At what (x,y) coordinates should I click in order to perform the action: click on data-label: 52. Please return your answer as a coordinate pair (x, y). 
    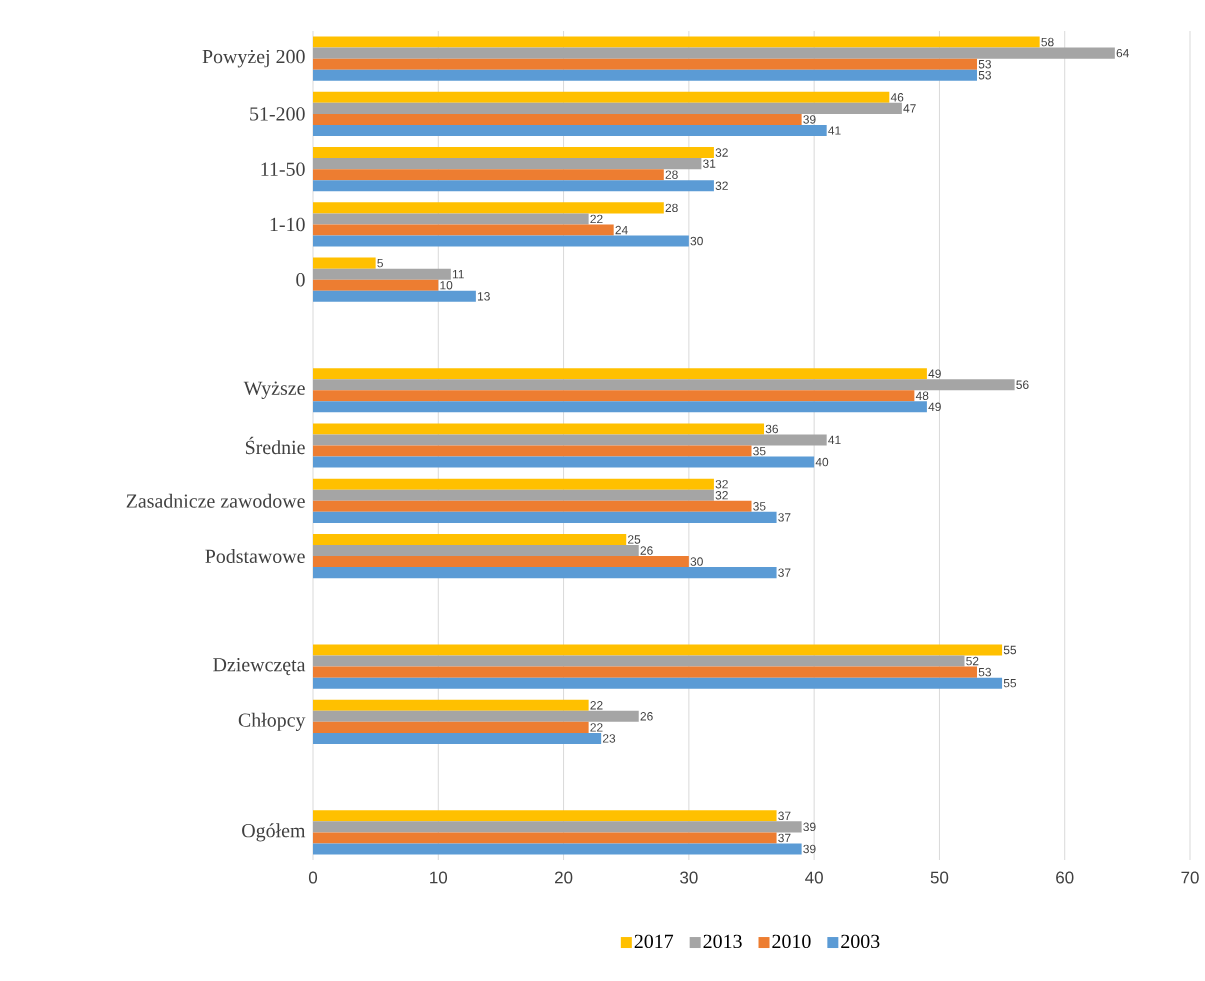
    Looking at the image, I should click on (972, 661).